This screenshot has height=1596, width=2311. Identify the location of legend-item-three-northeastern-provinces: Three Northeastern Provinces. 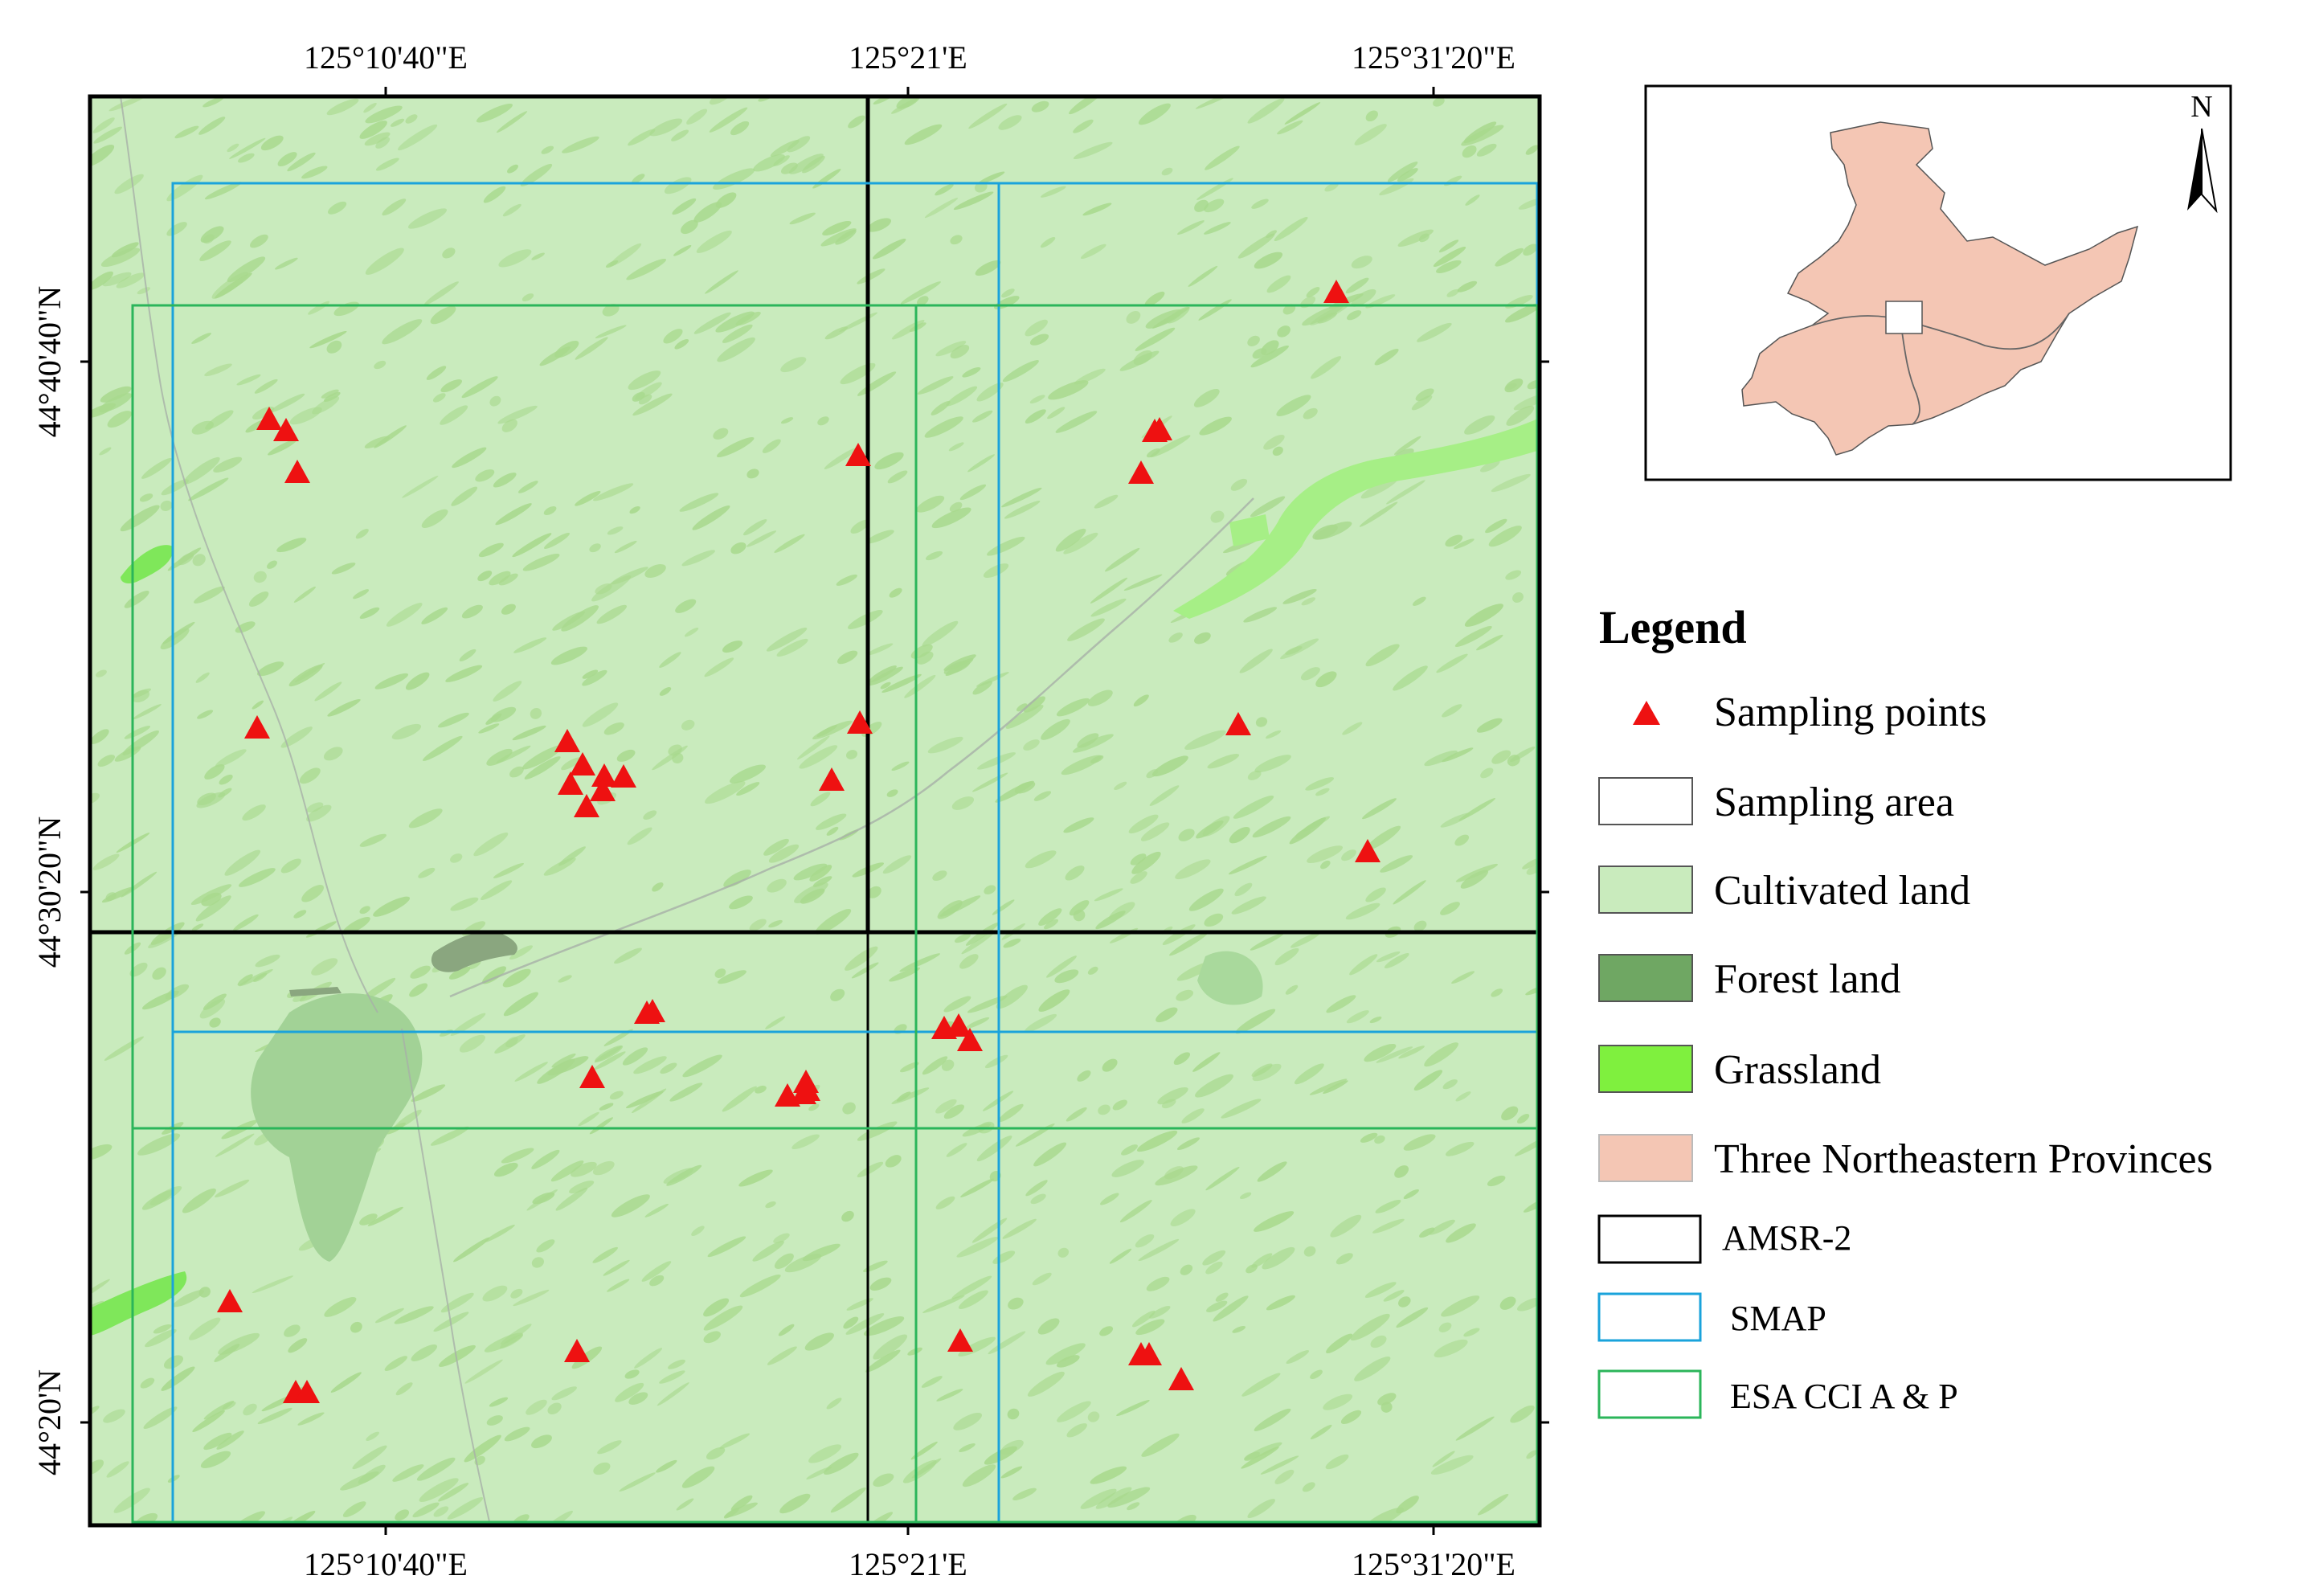
(1905, 1158).